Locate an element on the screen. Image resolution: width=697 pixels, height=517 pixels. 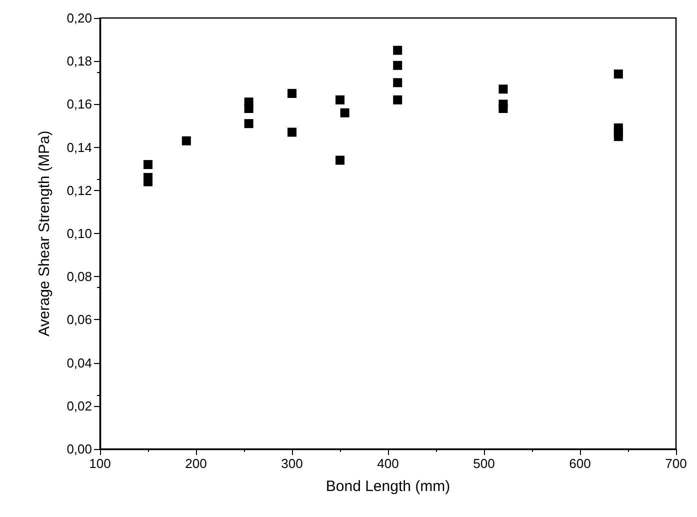
x-tick-label: 400 is located at coordinates (388, 463).